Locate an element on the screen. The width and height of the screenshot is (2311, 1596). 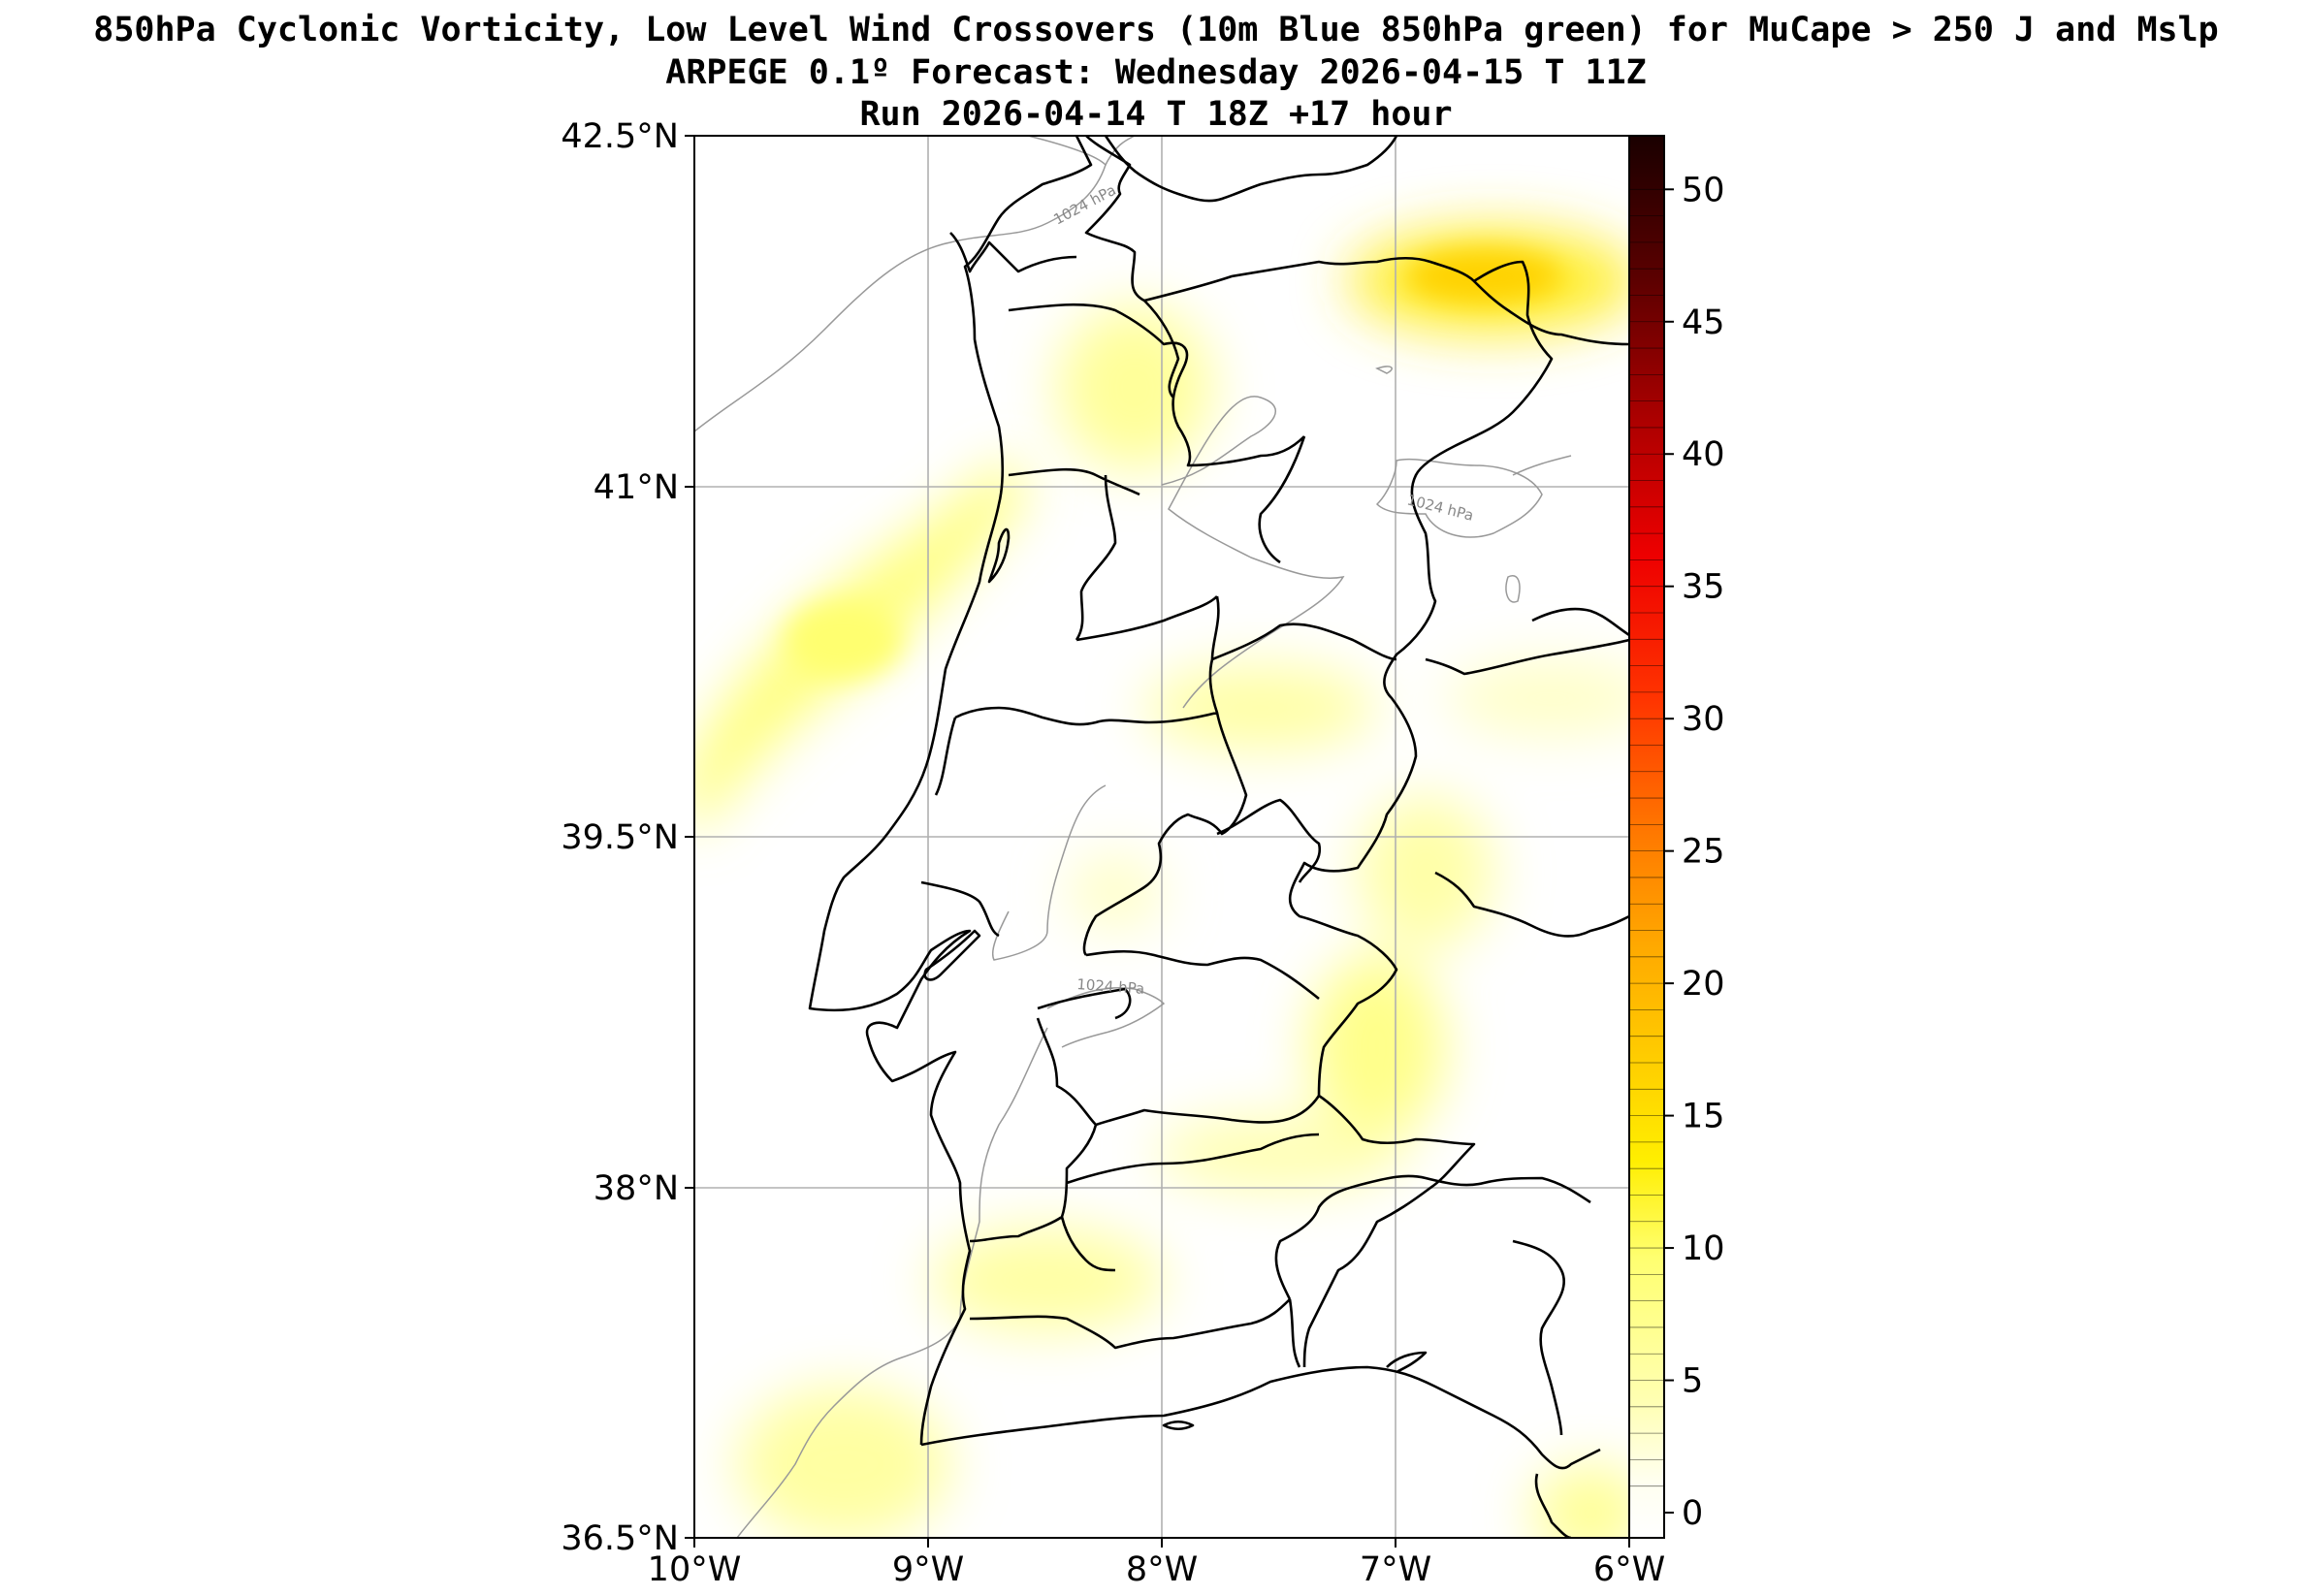
colorbar-tick-label: 30 is located at coordinates (1703, 719).